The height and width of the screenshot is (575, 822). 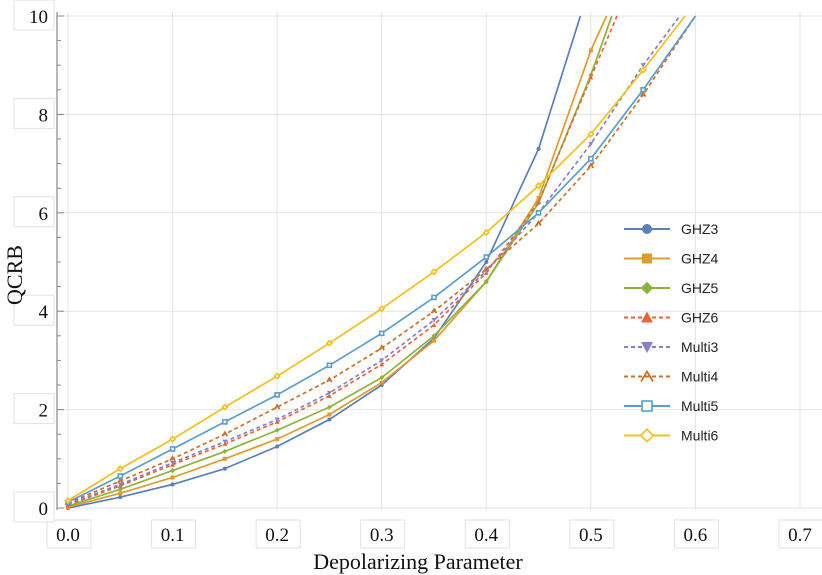 What do you see at coordinates (44, 411) in the screenshot?
I see `y-tick-label-1: 2` at bounding box center [44, 411].